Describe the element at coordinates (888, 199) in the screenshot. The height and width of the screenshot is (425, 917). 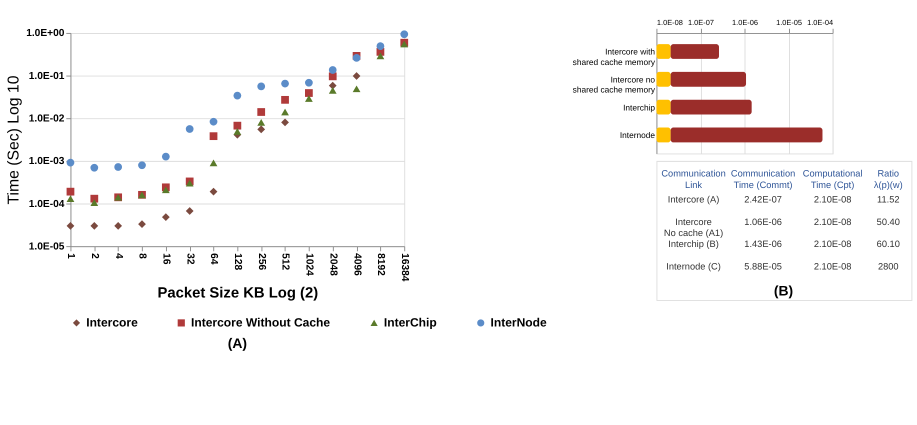
I see `text: 11.52` at that location.